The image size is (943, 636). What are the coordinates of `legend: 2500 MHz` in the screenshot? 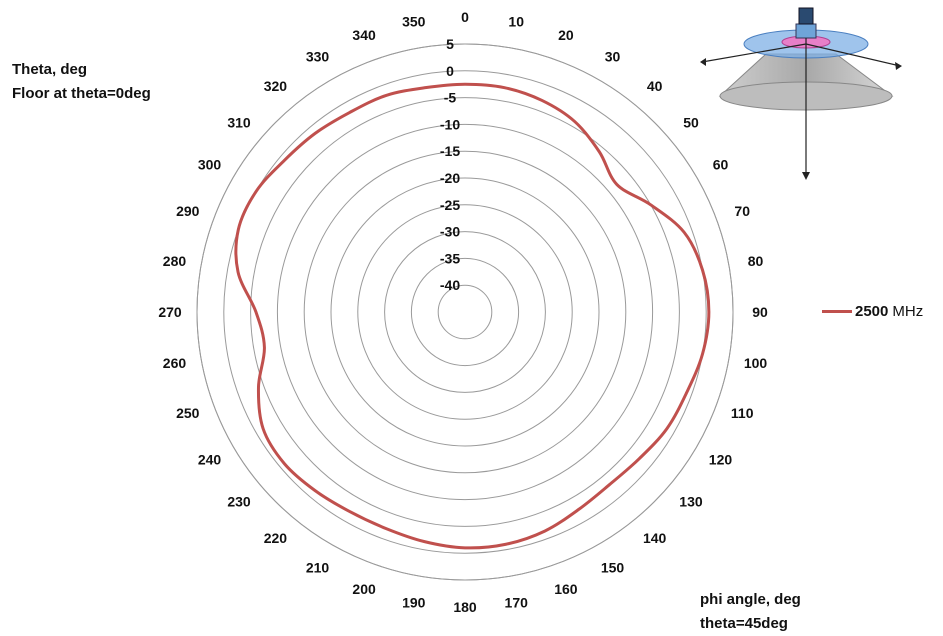 It's located at (872, 311).